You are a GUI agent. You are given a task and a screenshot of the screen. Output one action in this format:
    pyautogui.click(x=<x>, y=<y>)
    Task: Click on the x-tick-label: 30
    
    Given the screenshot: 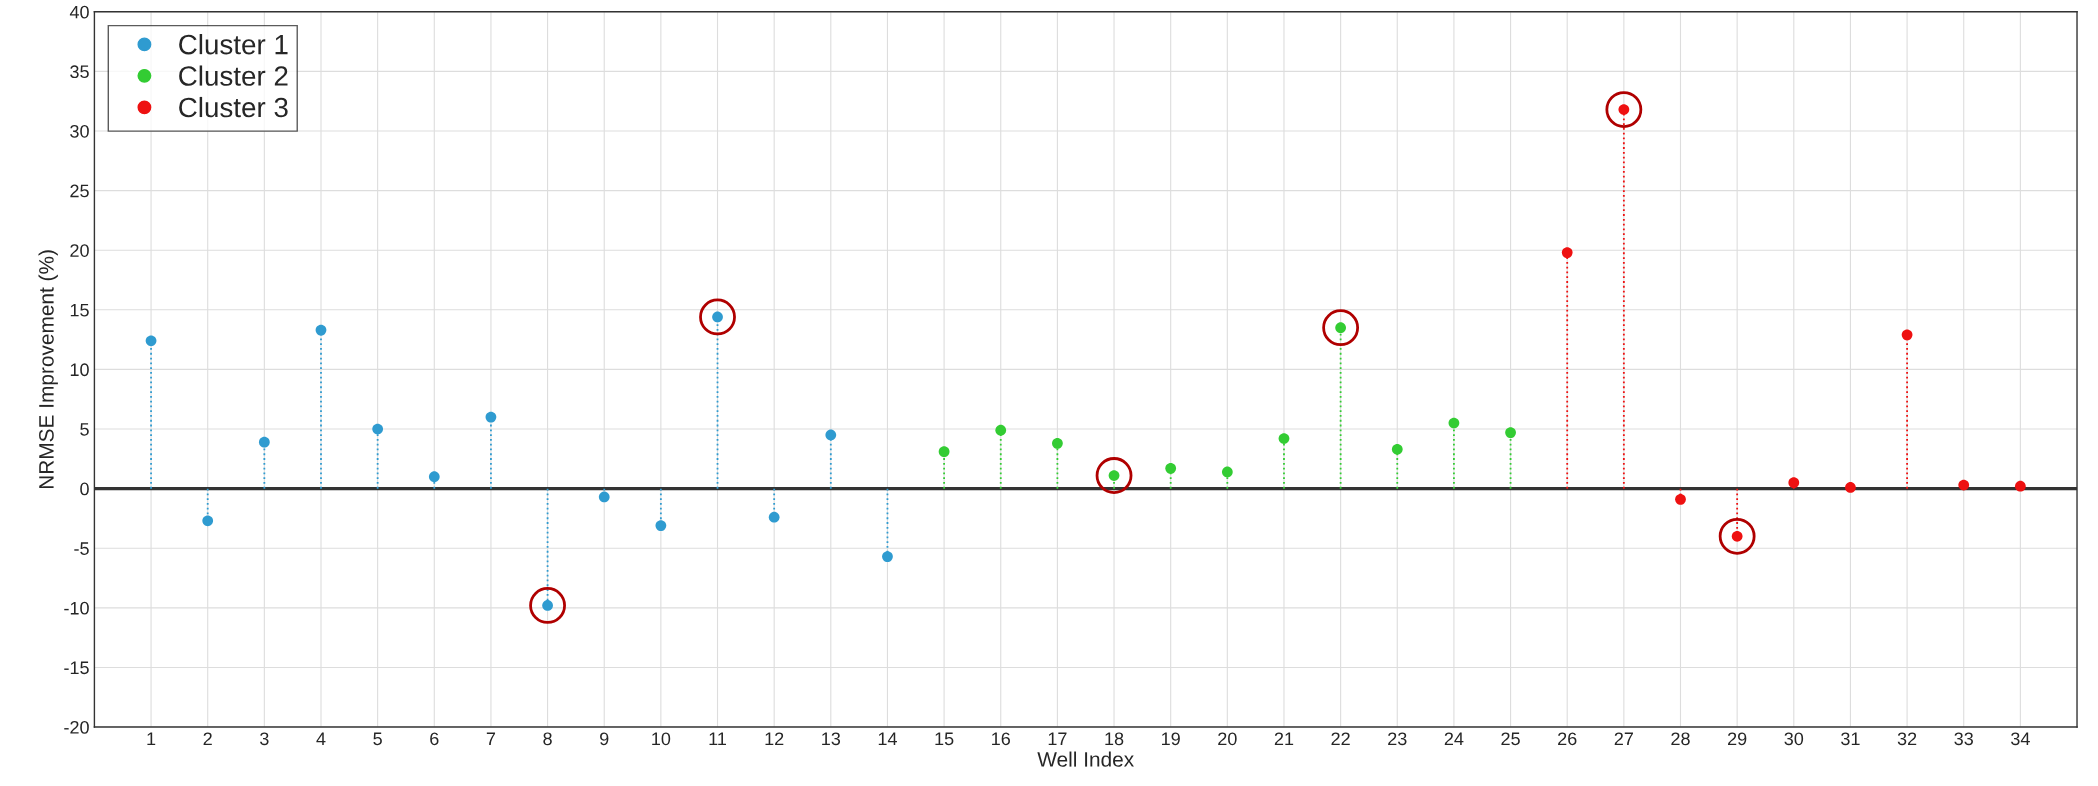 What is the action you would take?
    pyautogui.click(x=1794, y=739)
    